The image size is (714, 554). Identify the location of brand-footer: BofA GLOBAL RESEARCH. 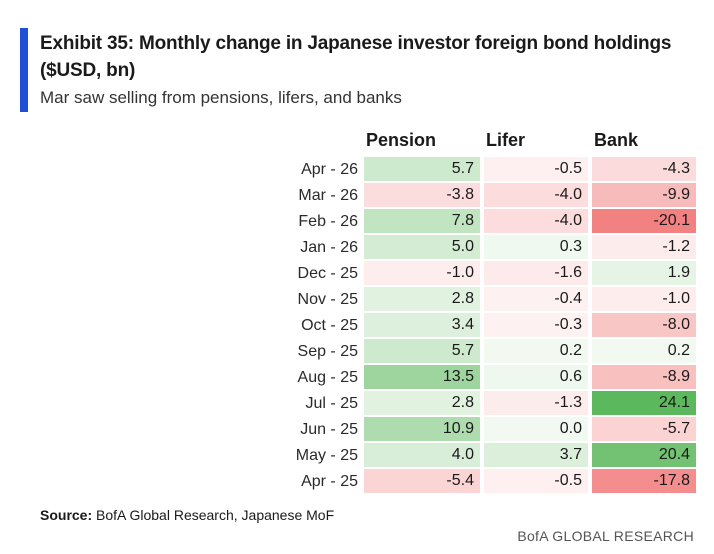
(605, 536).